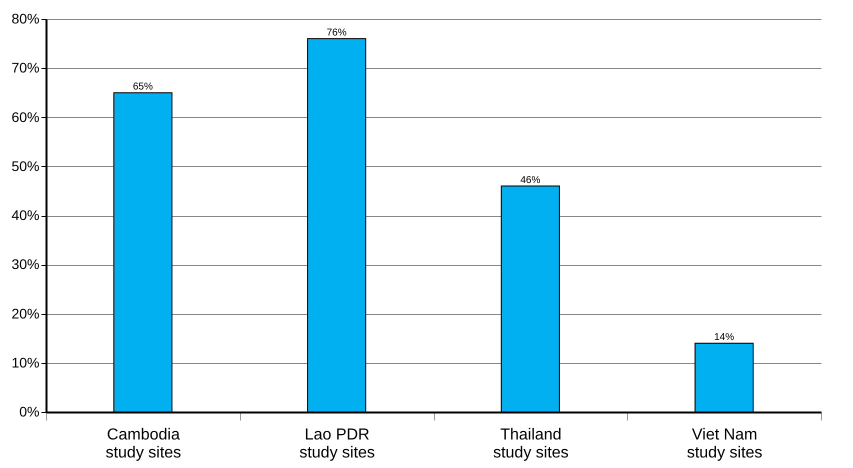 Image resolution: width=853 pixels, height=468 pixels. What do you see at coordinates (724, 444) in the screenshot?
I see `x-tick-label: Viet Nam study sites` at bounding box center [724, 444].